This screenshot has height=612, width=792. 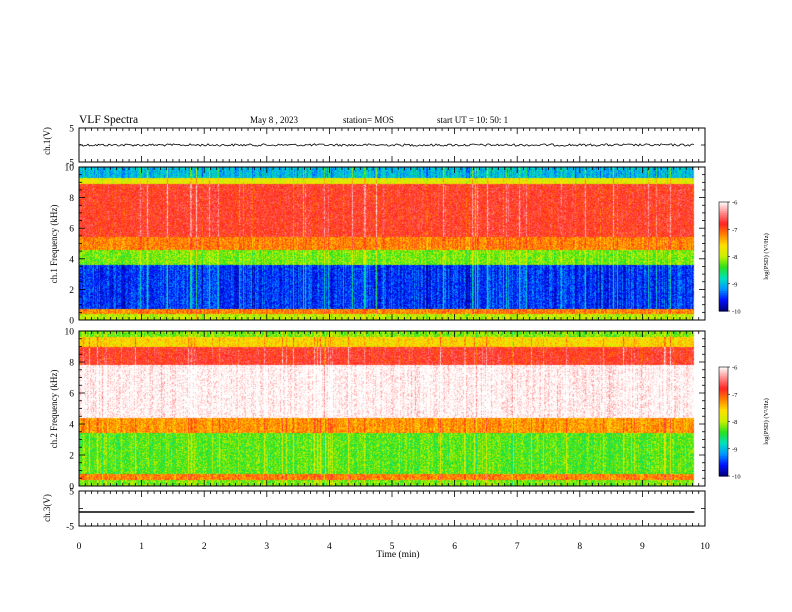 I want to click on colorbar-label: log(PSD) (V²/Hz), so click(x=766, y=421).